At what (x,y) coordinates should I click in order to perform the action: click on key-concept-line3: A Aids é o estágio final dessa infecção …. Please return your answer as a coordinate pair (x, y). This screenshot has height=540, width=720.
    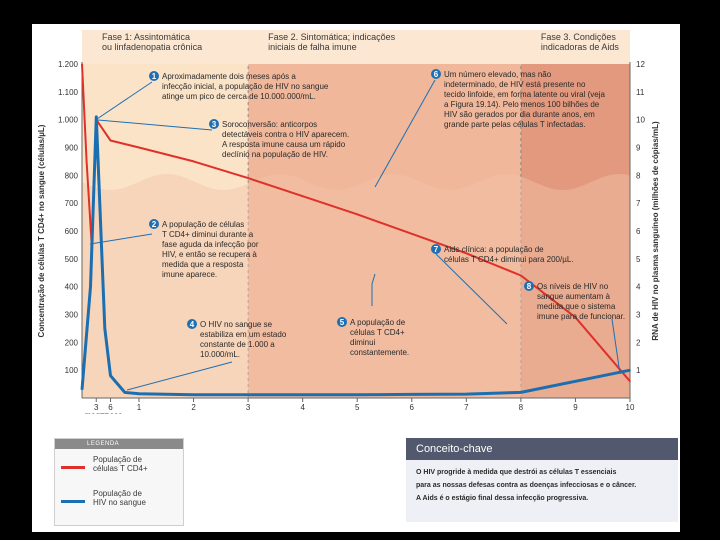
    Looking at the image, I should click on (502, 498).